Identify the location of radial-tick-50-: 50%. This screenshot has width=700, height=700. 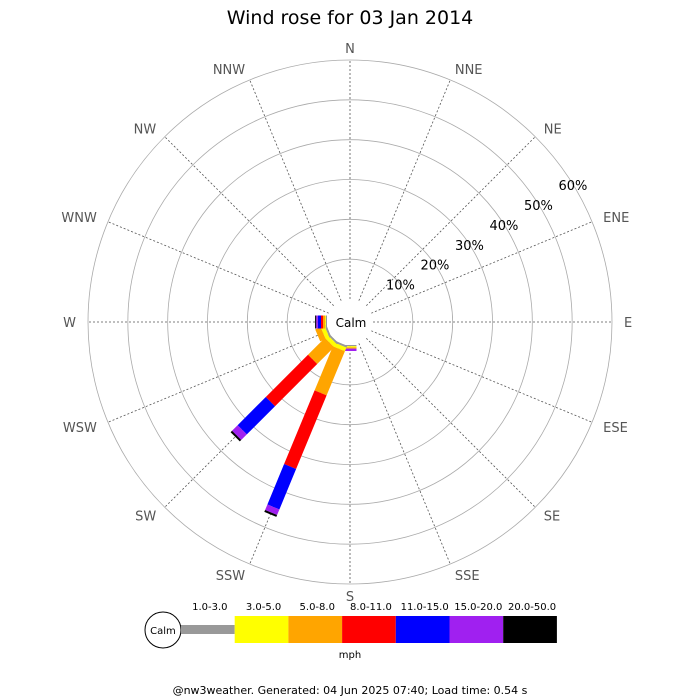
(538, 206).